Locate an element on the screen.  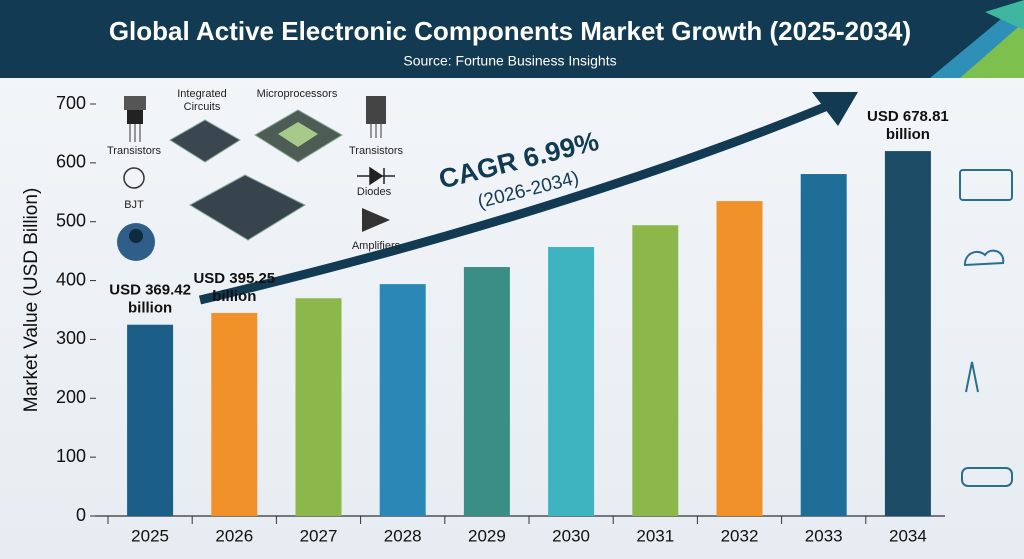
x-tick-label: 2033 is located at coordinates (824, 535).